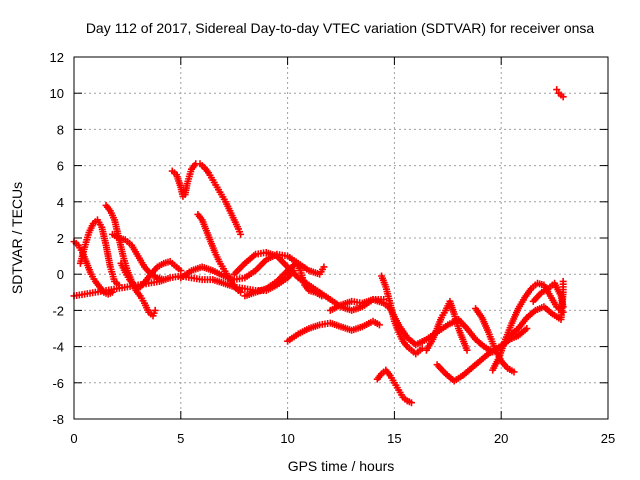 This screenshot has width=640, height=480. Describe the element at coordinates (394, 438) in the screenshot. I see `x-tick-label-3: 15` at that location.